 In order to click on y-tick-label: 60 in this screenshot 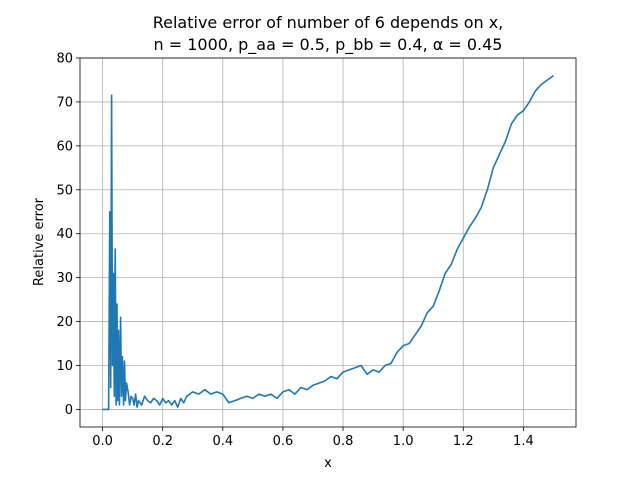, I will do `click(64, 146)`.